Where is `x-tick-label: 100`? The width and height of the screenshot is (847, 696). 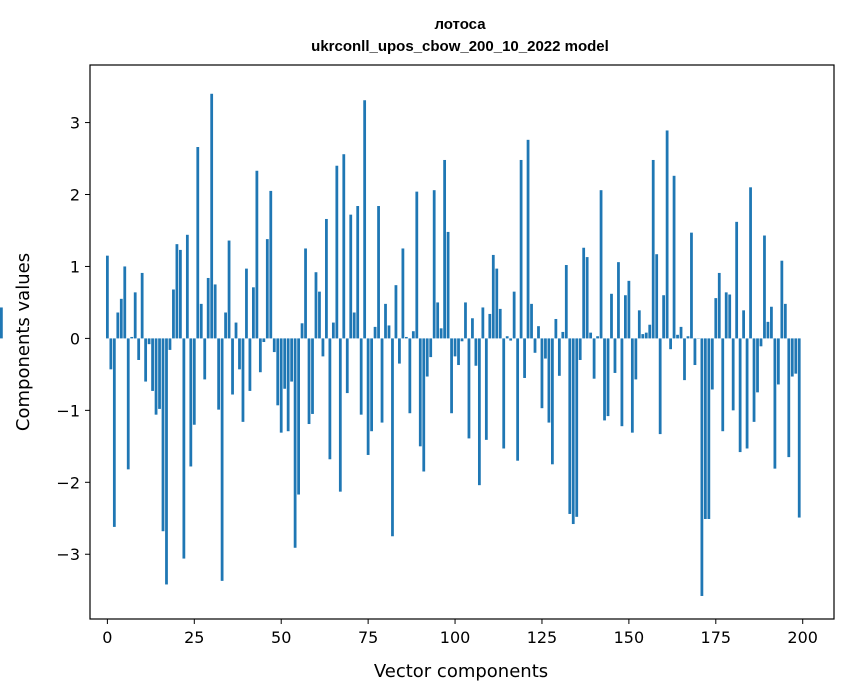
x-tick-label: 100 is located at coordinates (455, 637).